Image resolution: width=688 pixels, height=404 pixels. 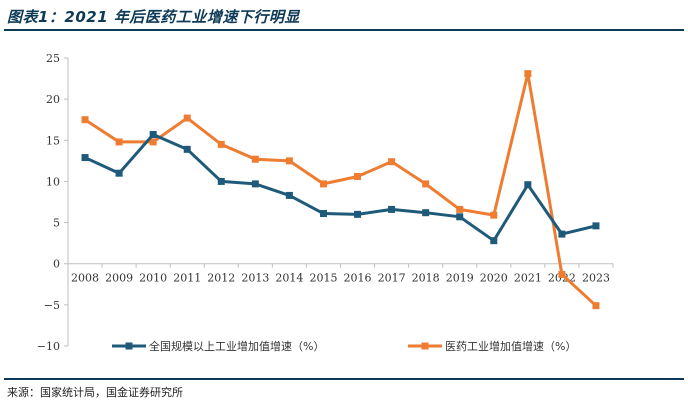 What do you see at coordinates (344, 379) in the screenshot?
I see `footer-divider` at bounding box center [344, 379].